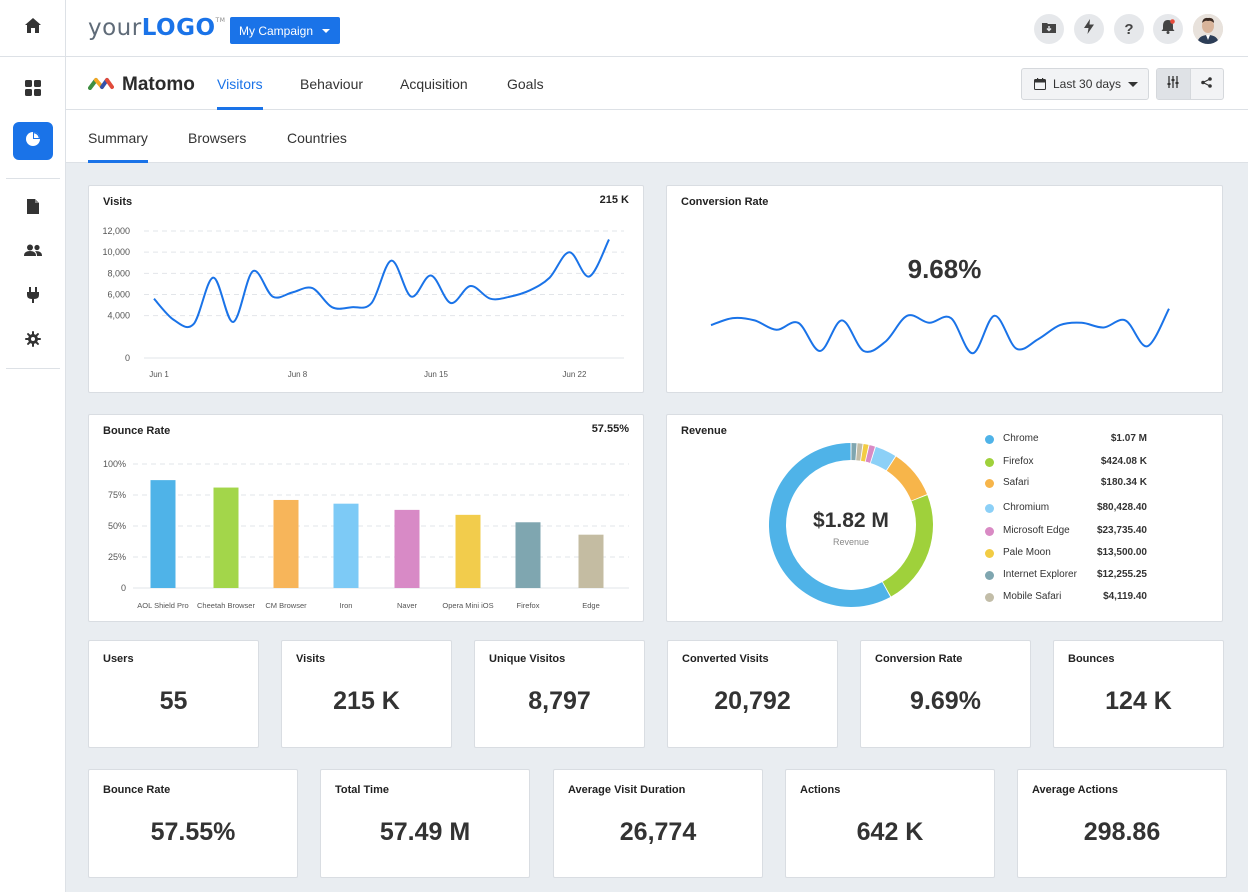  Describe the element at coordinates (1121, 507) in the screenshot. I see `legend-value: $80,428.40` at that location.